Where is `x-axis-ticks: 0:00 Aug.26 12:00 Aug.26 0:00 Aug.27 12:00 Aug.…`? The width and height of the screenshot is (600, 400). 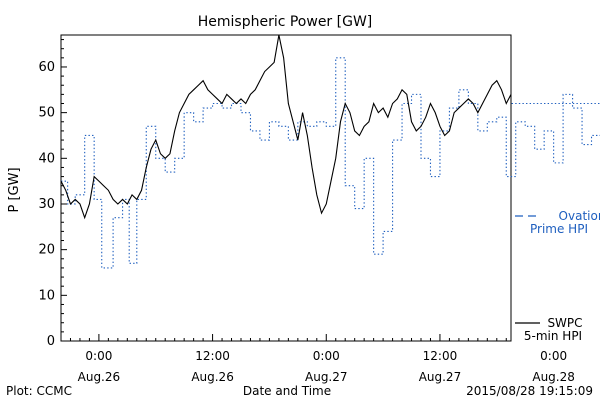
x-axis-ticks: 0:00 Aug.26 12:00 Aug.26 0:00 Aug.27 12:00 Aug.… is located at coordinates (317, 359).